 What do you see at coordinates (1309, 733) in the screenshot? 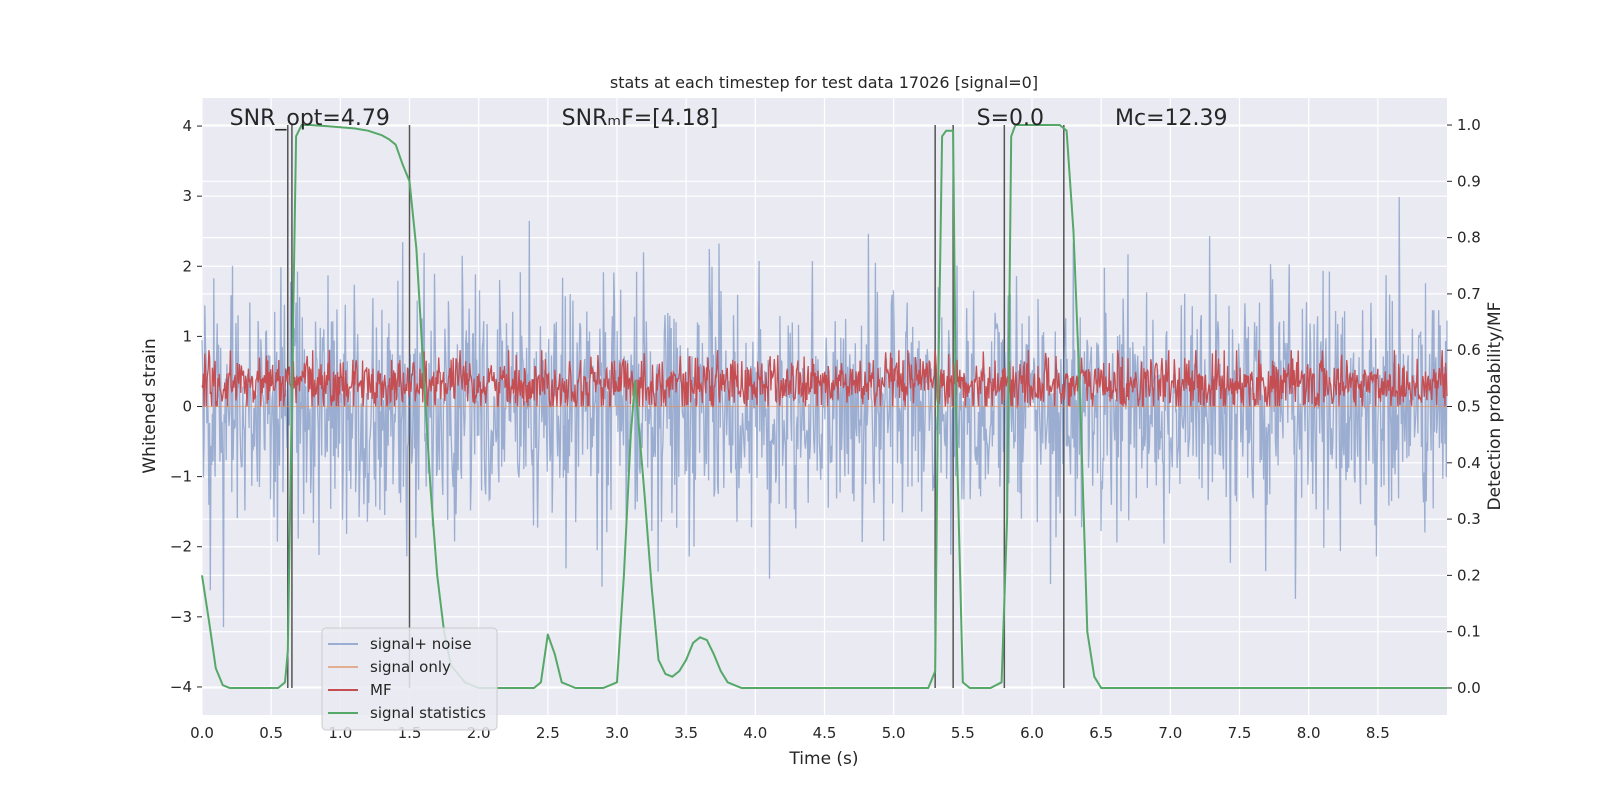
I see `x-tick-label: 8.0` at bounding box center [1309, 733].